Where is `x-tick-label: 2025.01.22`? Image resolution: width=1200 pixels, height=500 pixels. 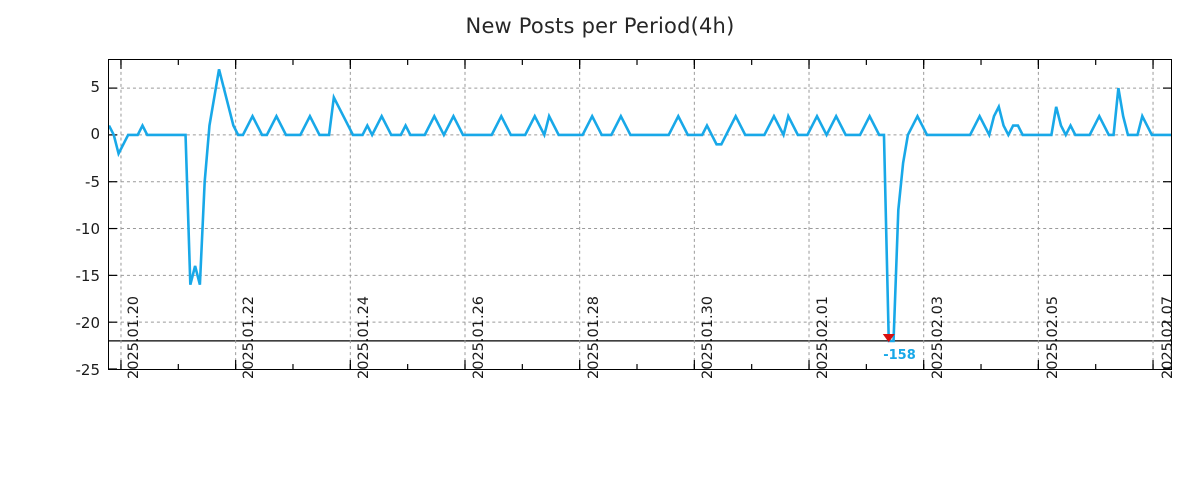 x-tick-label: 2025.01.22 is located at coordinates (248, 337).